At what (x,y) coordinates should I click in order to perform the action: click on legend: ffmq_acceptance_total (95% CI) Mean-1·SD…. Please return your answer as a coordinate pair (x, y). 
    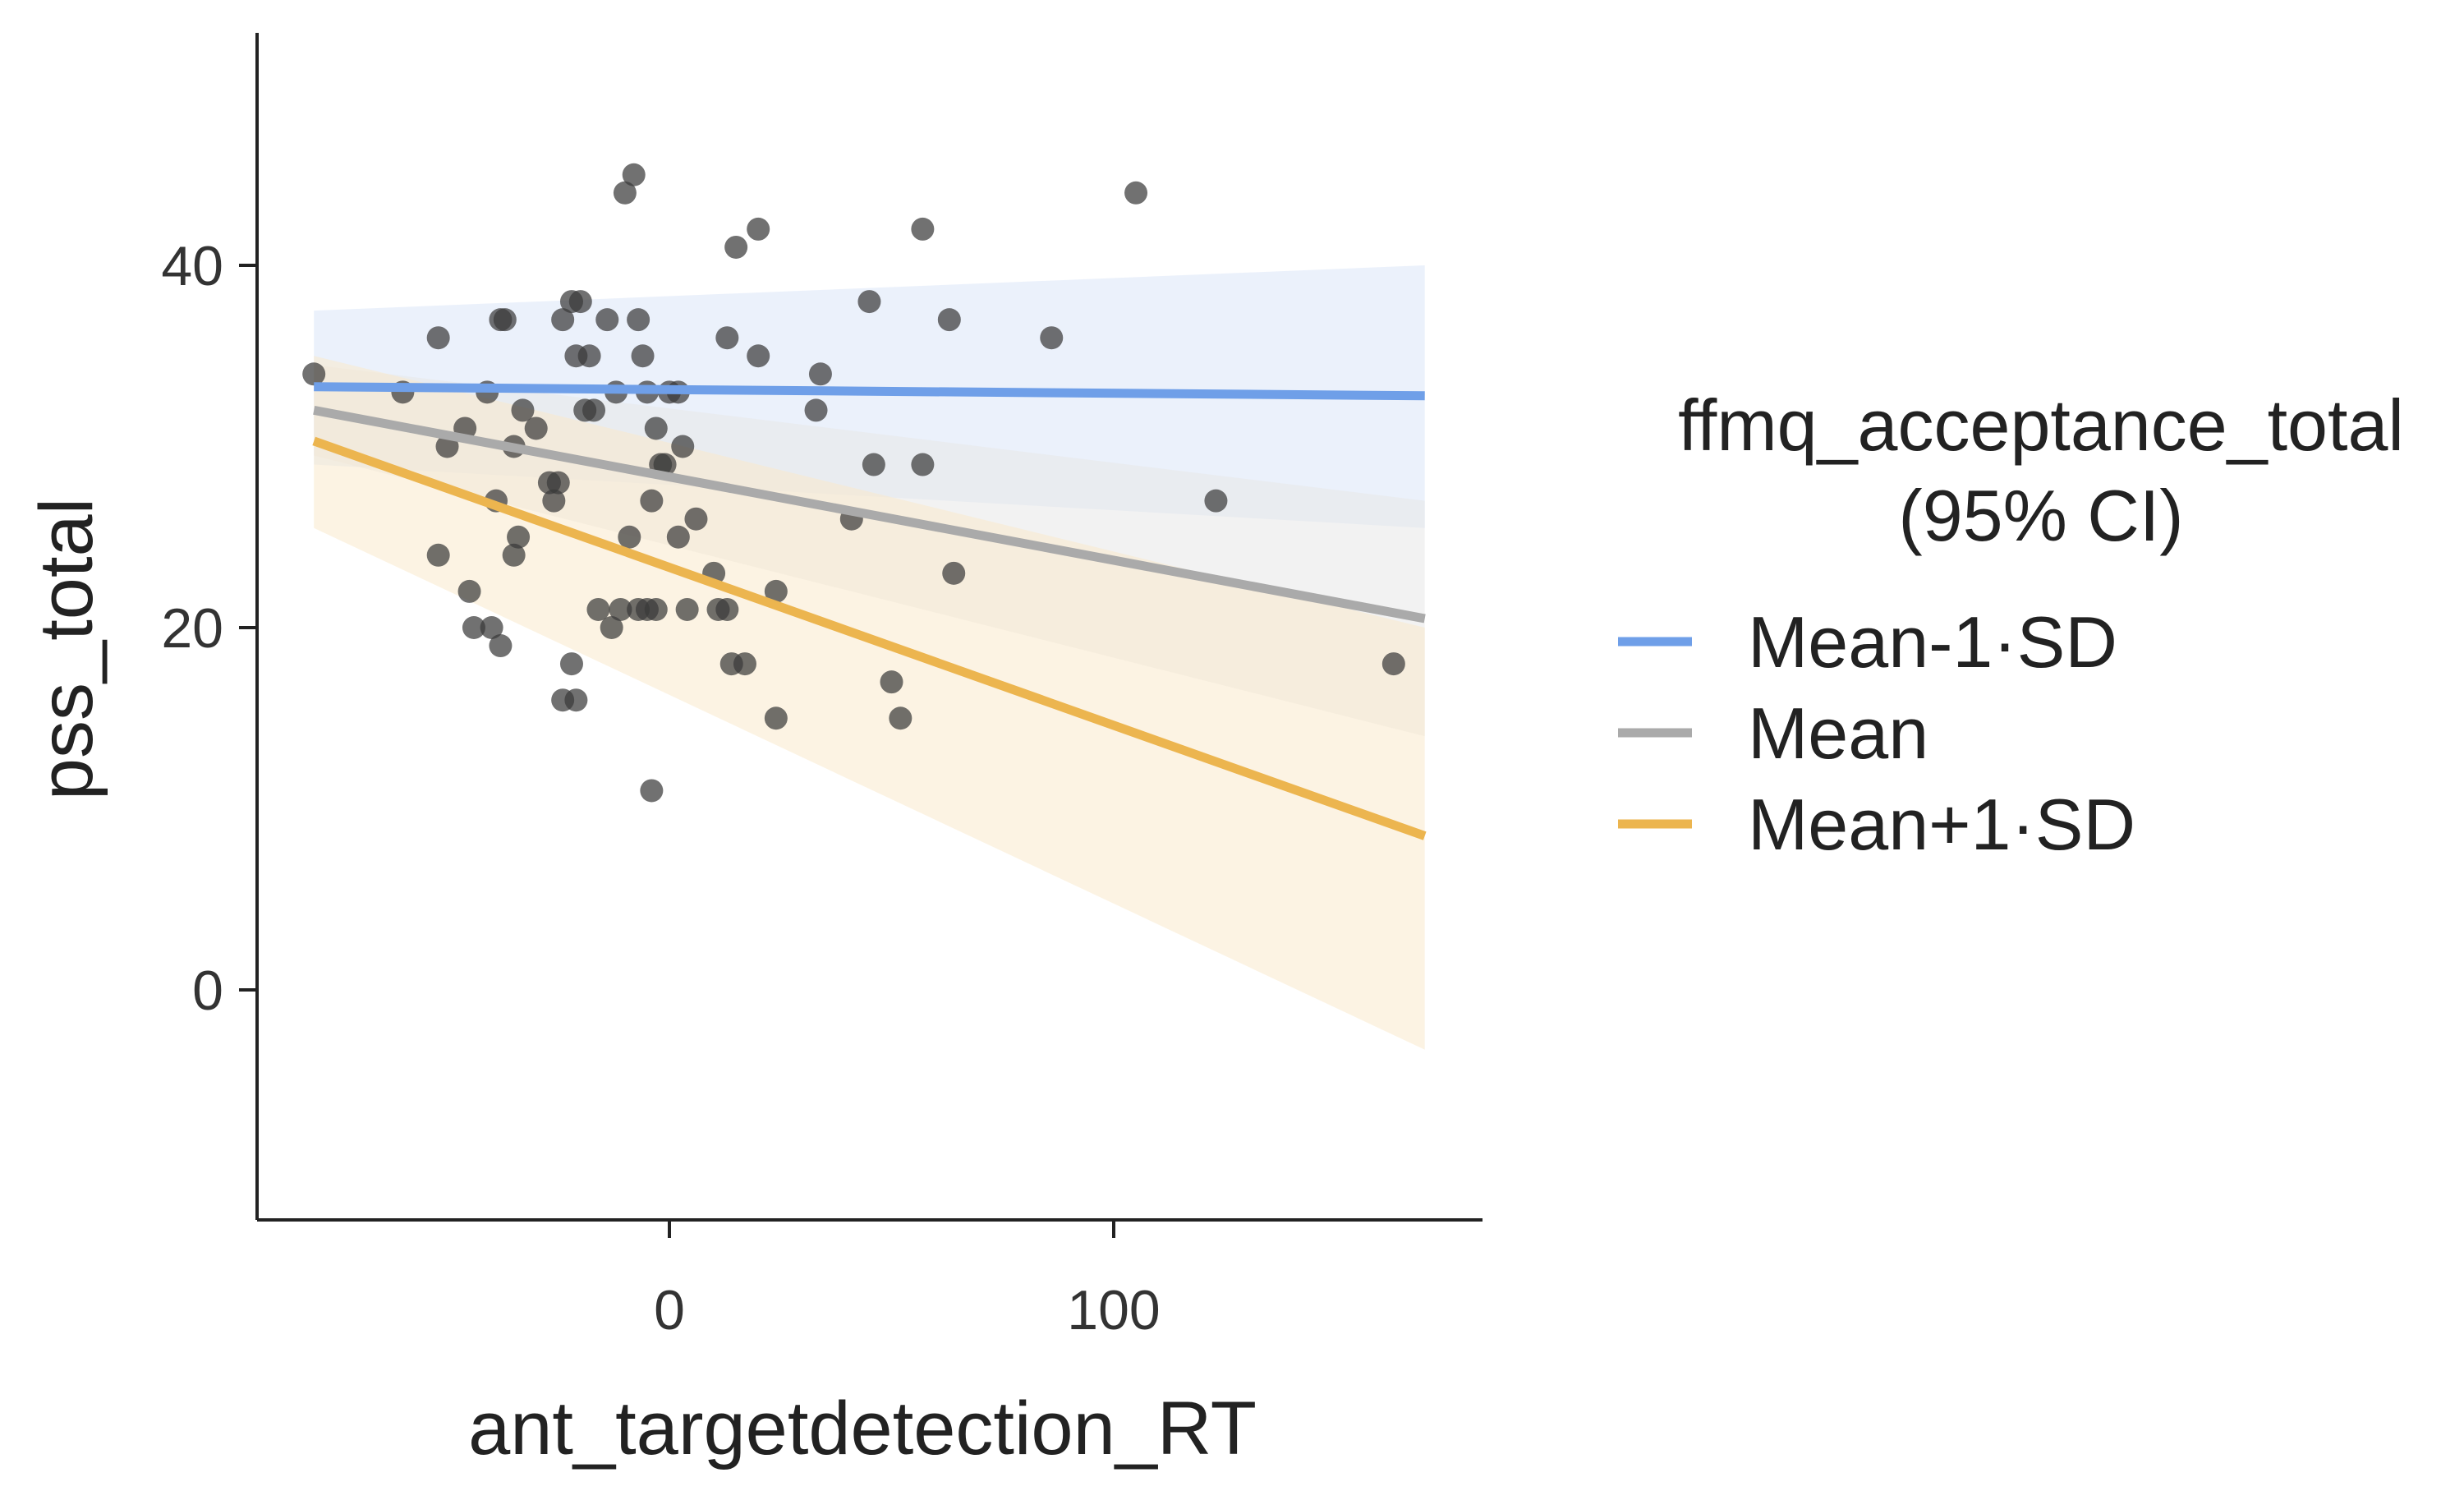
    Looking at the image, I should click on (2011, 624).